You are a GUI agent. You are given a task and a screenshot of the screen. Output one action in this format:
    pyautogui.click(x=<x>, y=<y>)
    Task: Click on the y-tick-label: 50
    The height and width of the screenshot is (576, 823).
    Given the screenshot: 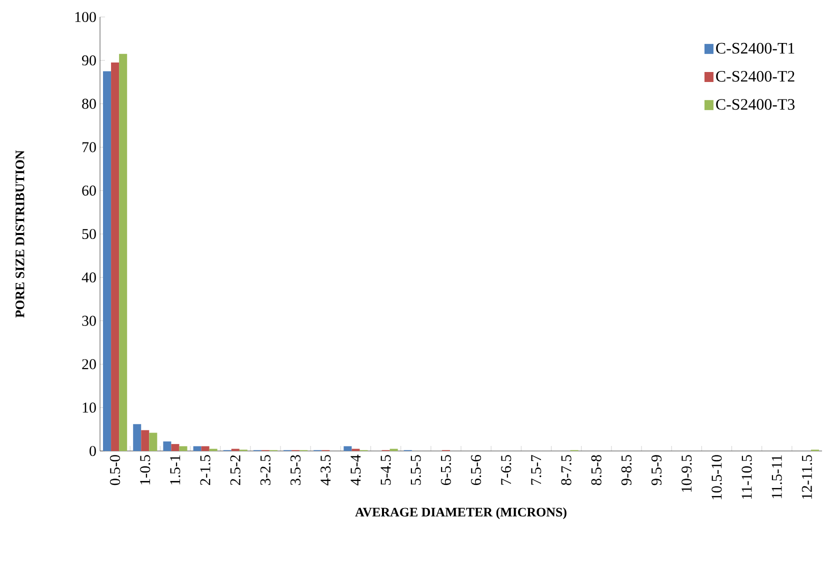 What is the action you would take?
    pyautogui.click(x=89, y=234)
    